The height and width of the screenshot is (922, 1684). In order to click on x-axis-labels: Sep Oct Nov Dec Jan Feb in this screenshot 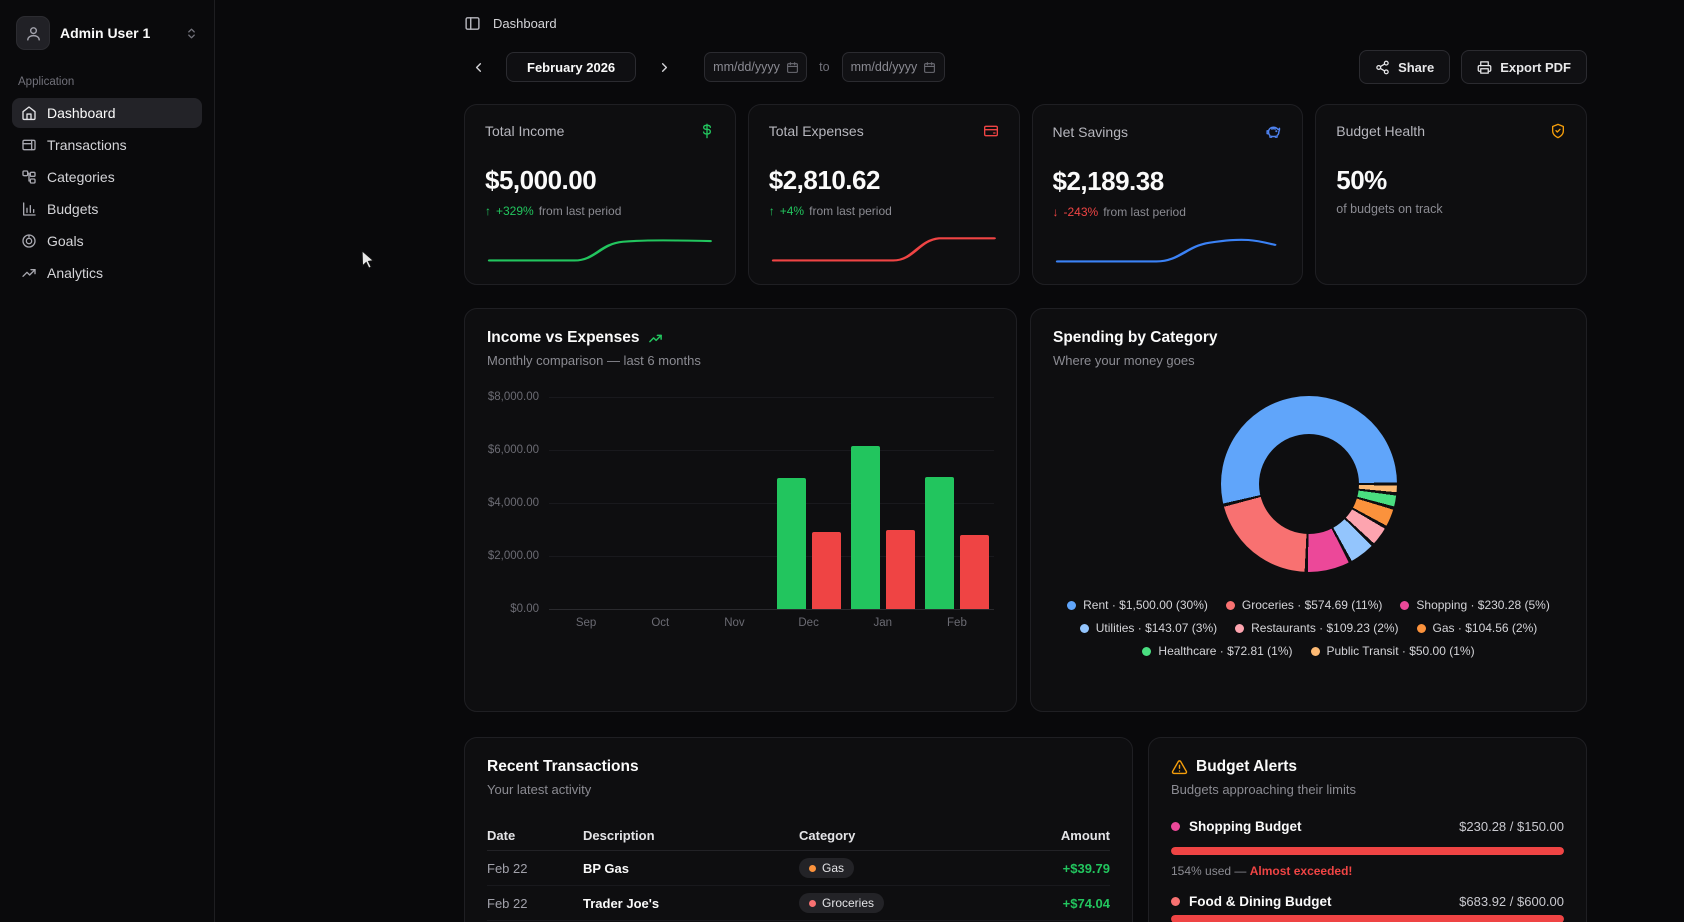, I will do `click(771, 623)`.